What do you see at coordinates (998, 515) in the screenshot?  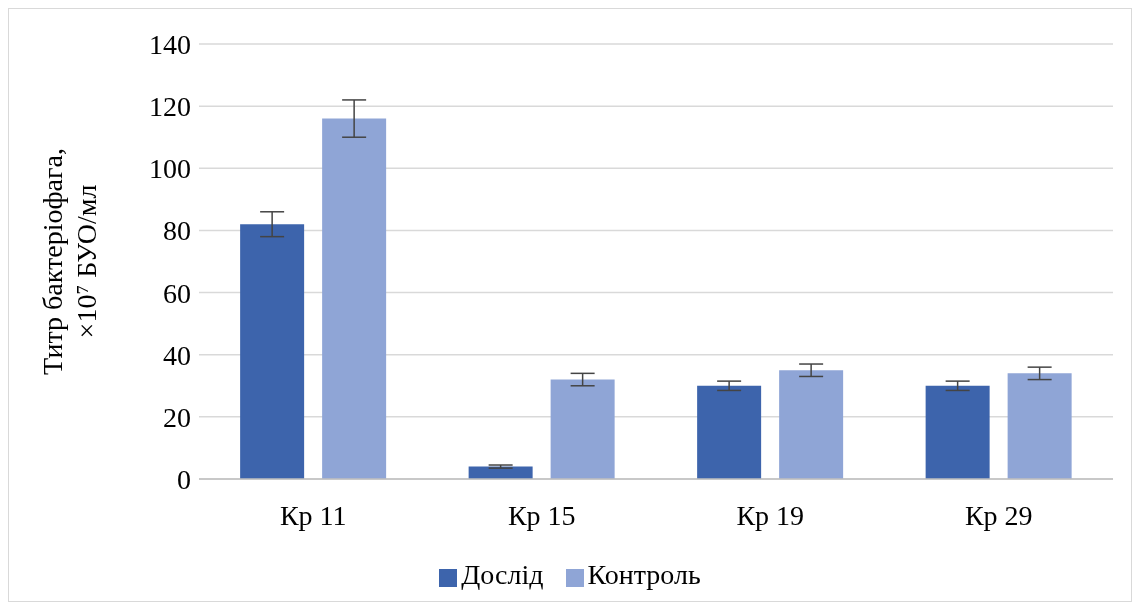 I see `x-tick-label: Кр 29` at bounding box center [998, 515].